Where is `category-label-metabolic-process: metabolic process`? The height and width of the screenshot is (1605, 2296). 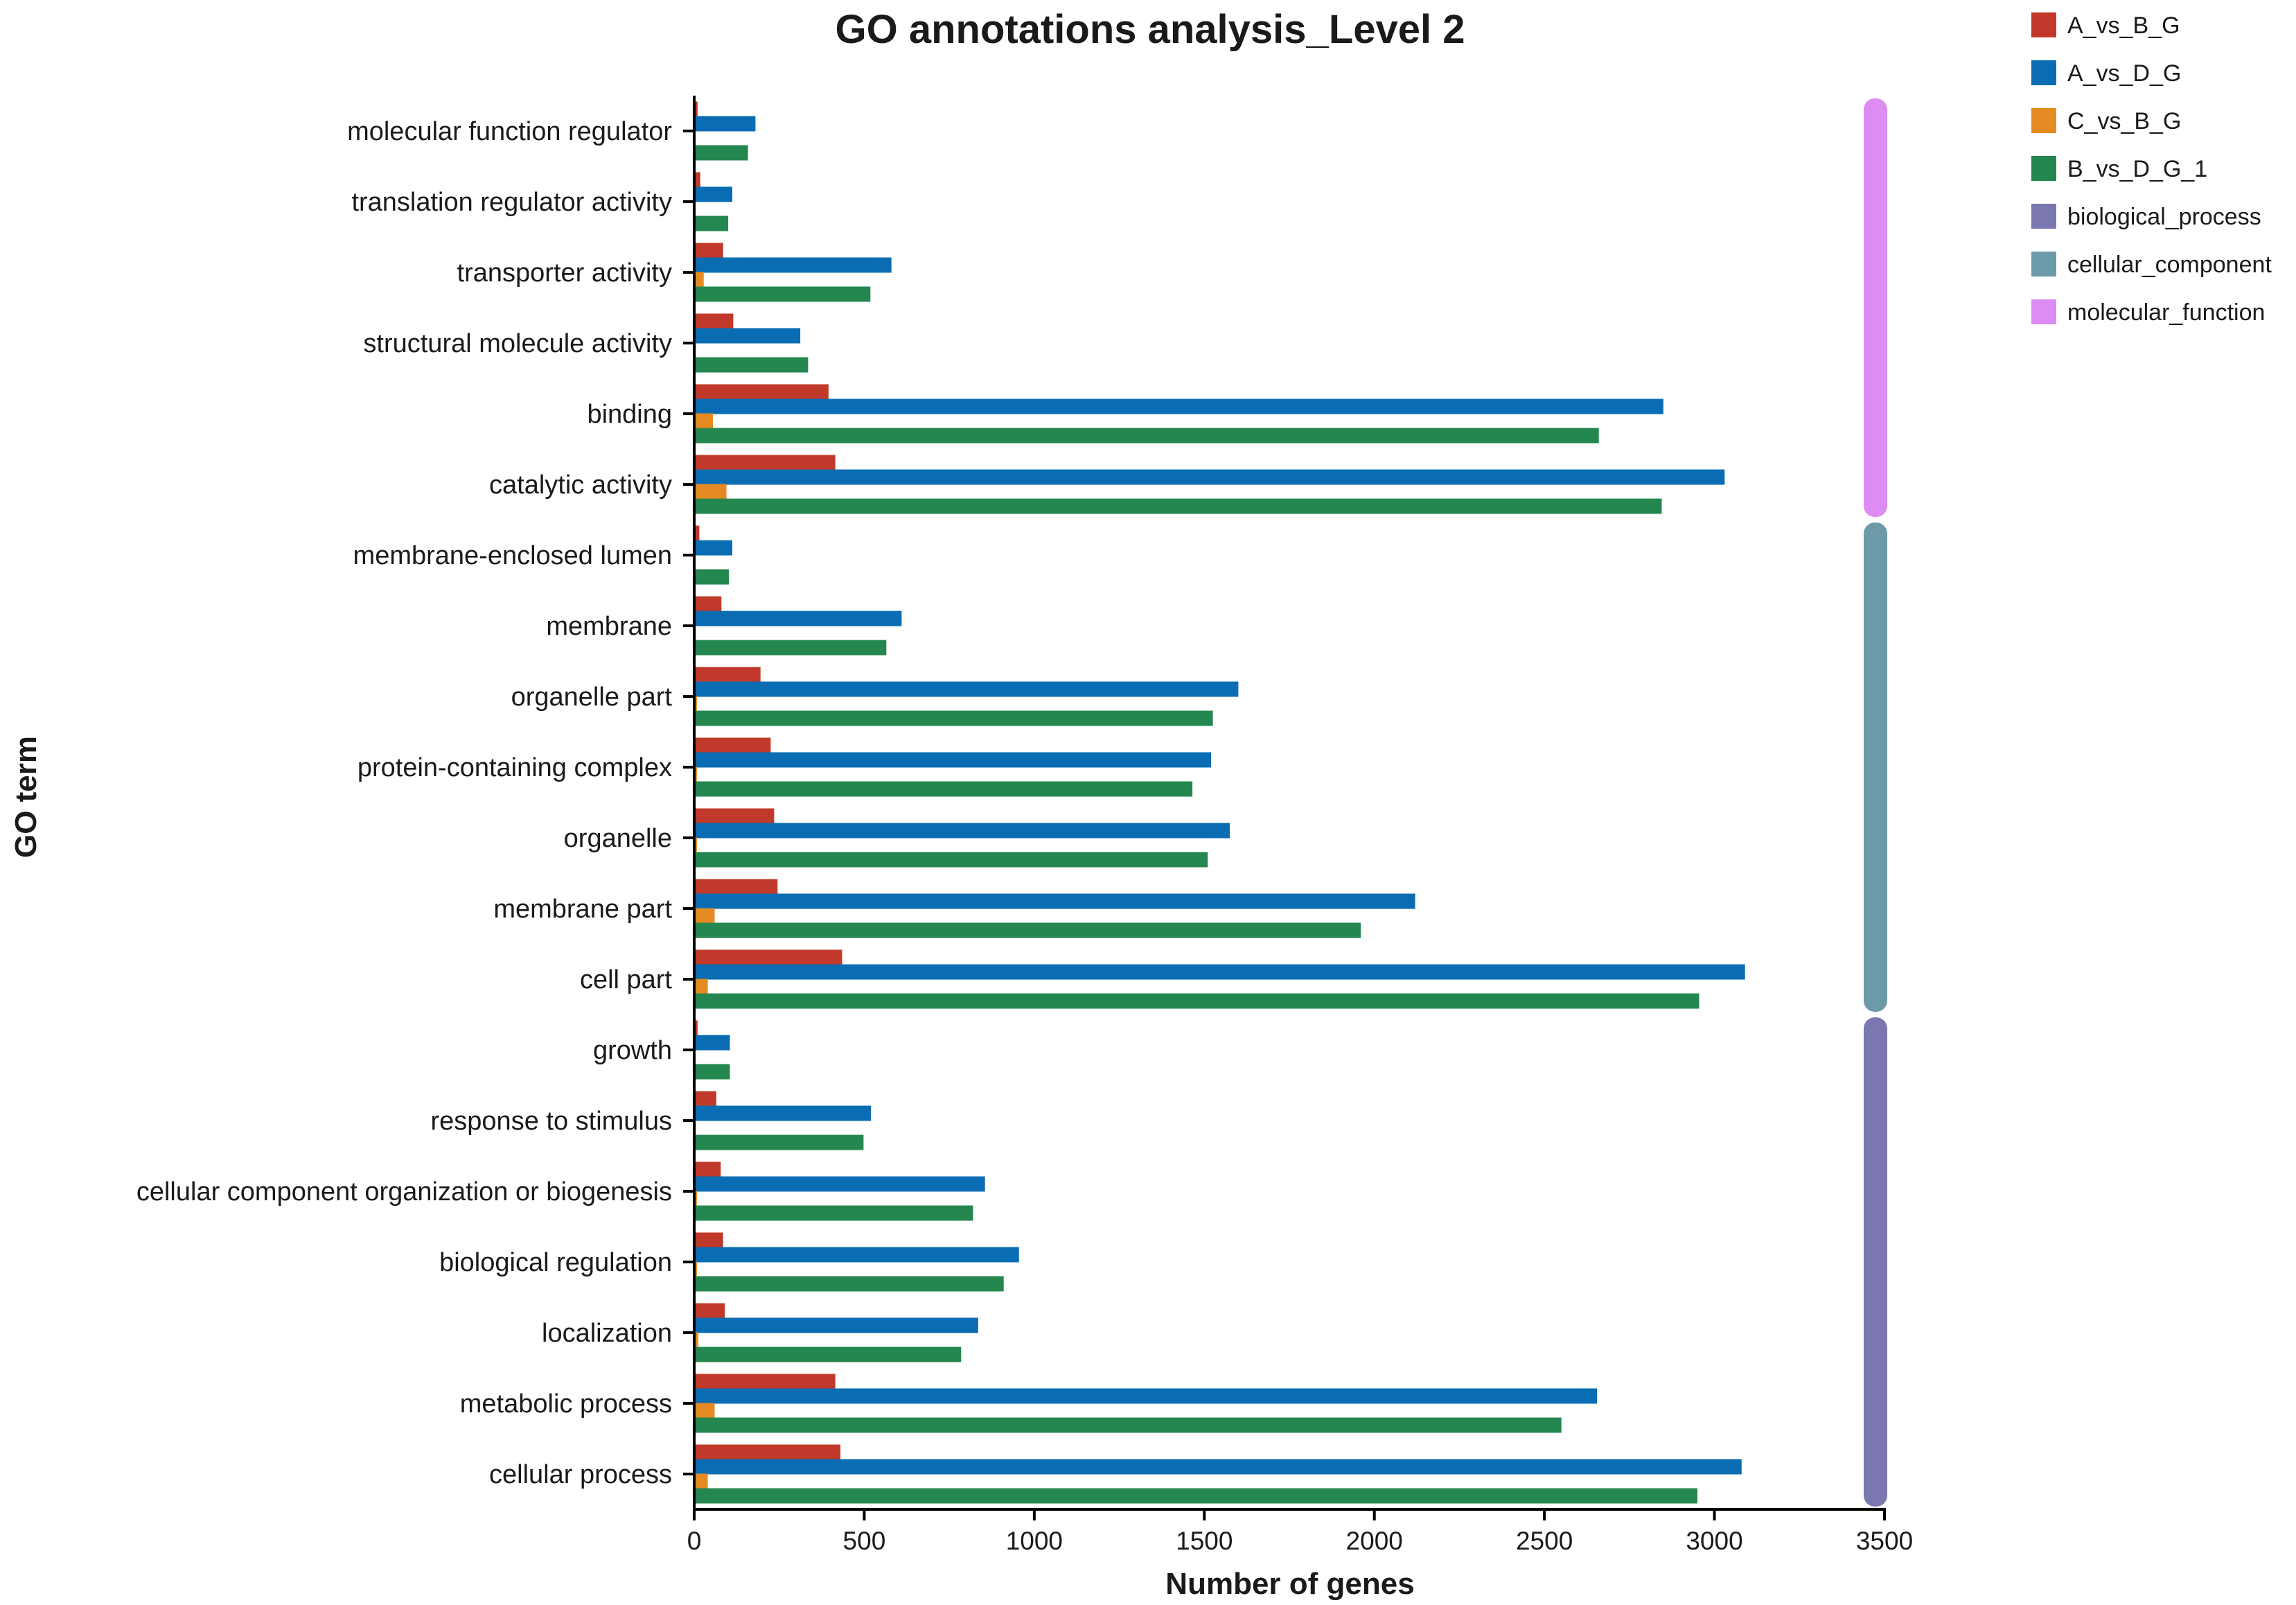
category-label-metabolic-process: metabolic process is located at coordinates (566, 1404).